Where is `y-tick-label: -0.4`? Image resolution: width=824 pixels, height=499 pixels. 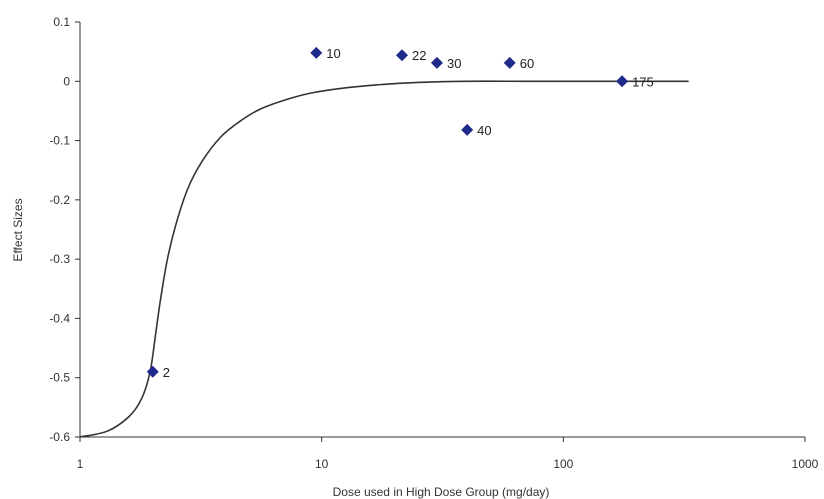
y-tick-label: -0.4 is located at coordinates (59, 318).